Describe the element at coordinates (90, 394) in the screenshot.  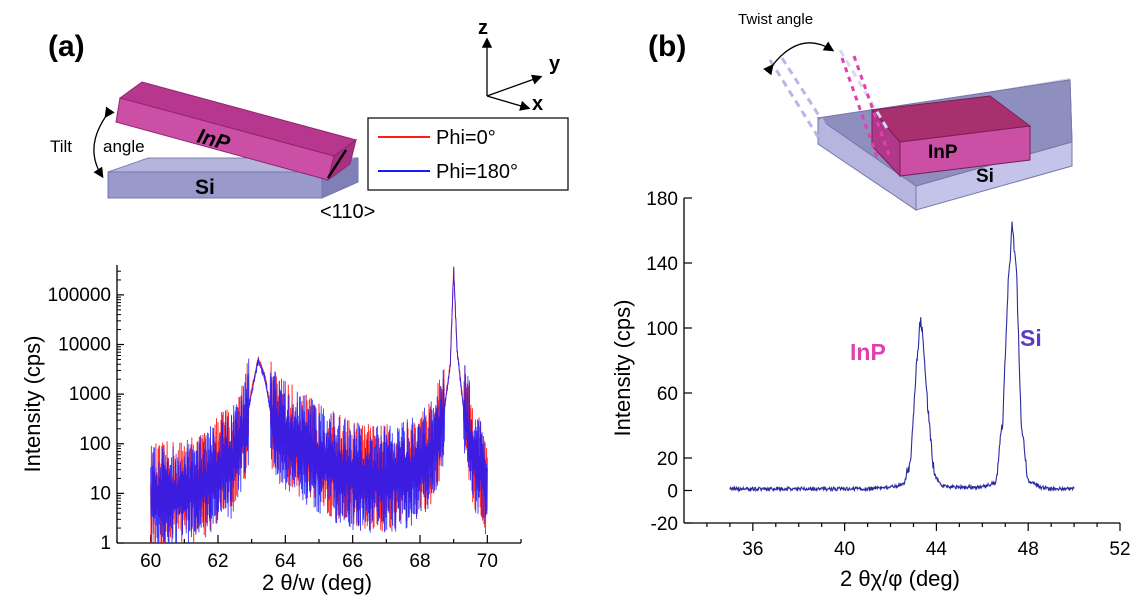
I see `chart-a-ytick-label: 1000` at that location.